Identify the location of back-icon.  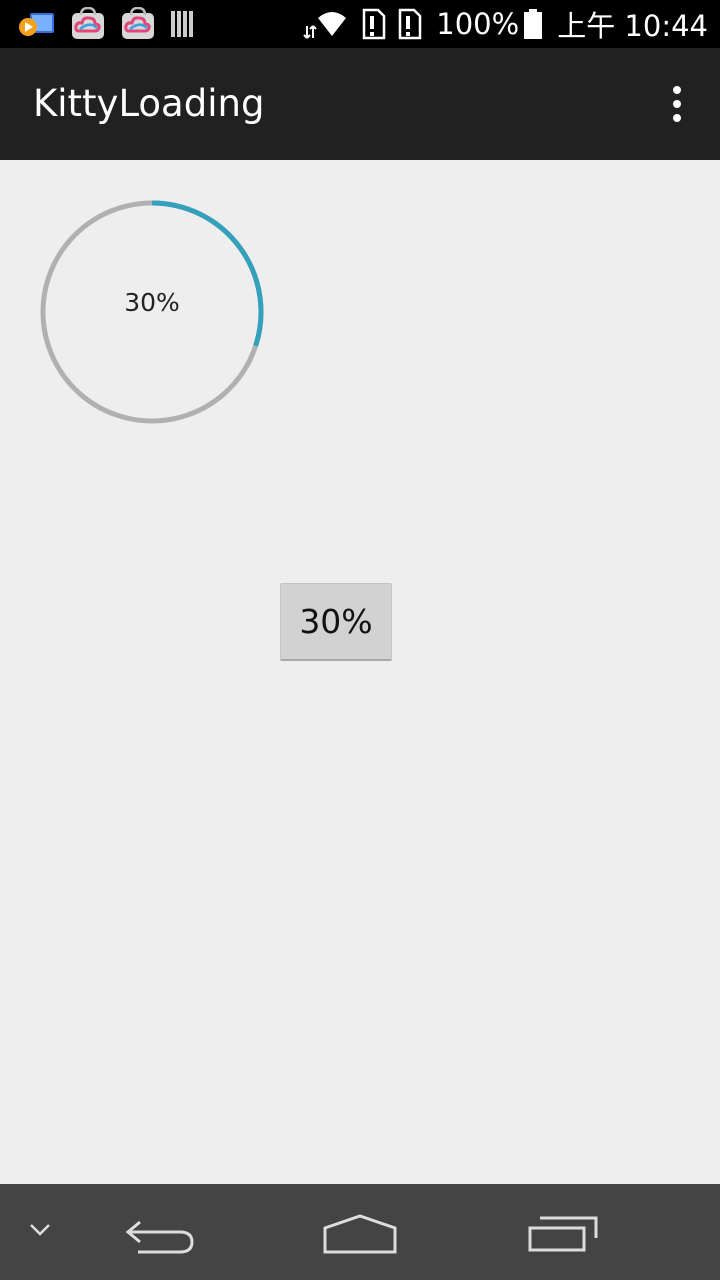
(160, 1238).